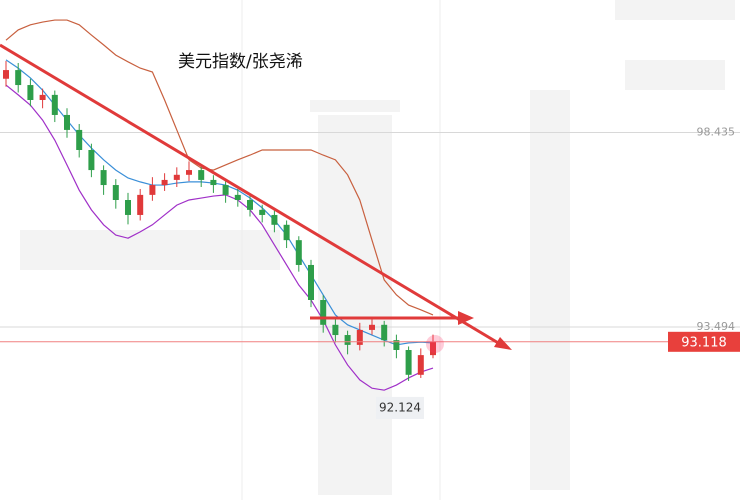  Describe the element at coordinates (716, 131) in the screenshot. I see `y-tick-label: 98.435` at that location.